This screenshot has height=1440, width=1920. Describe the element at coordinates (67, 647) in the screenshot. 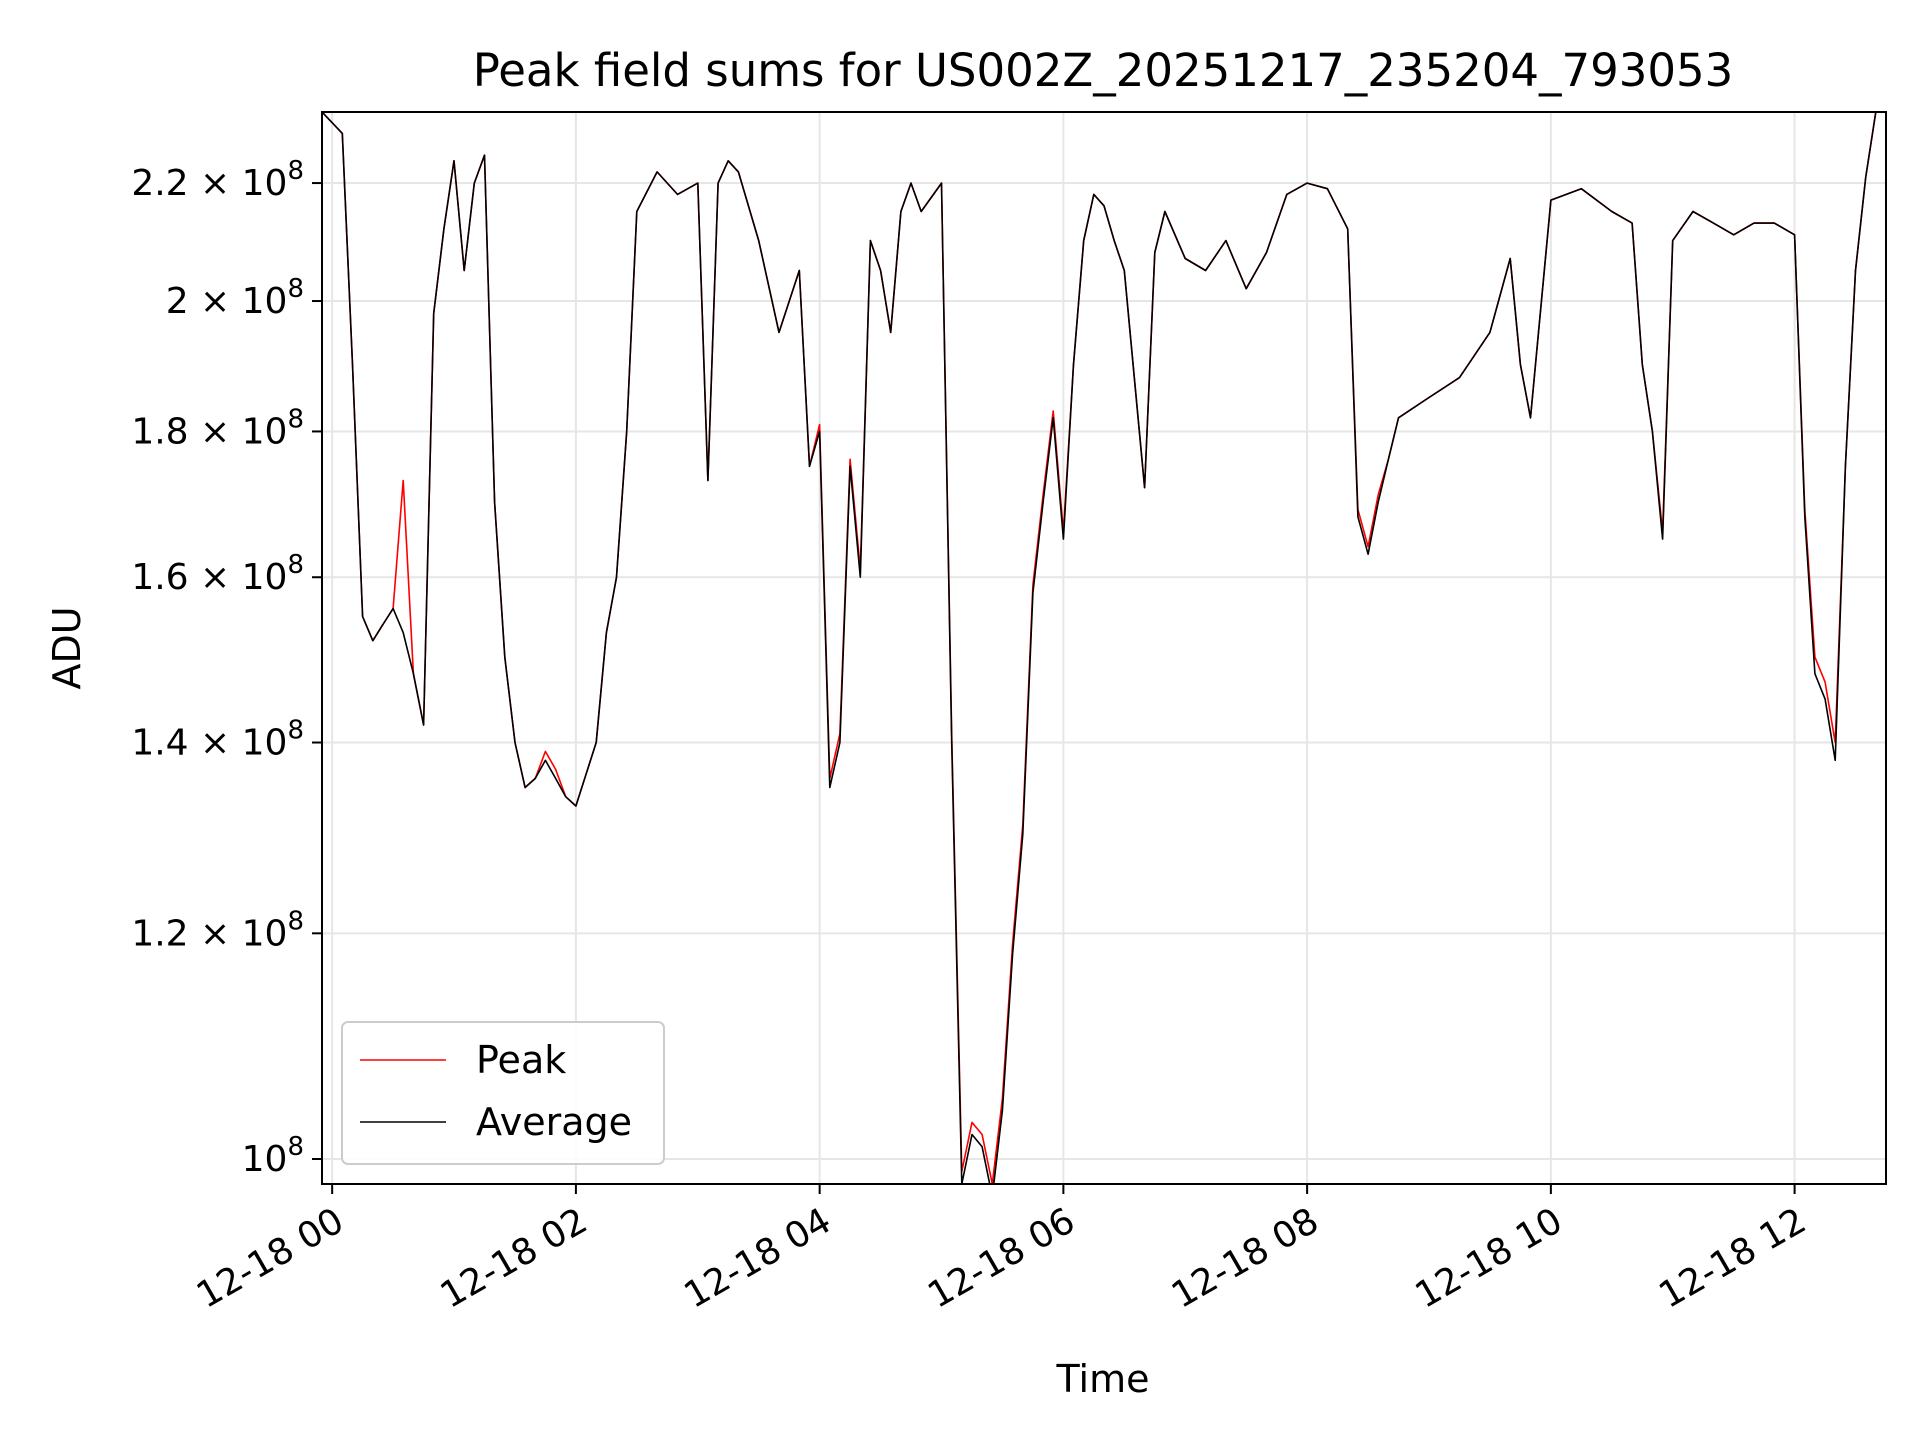

I see `y-axis-label: ADU` at that location.